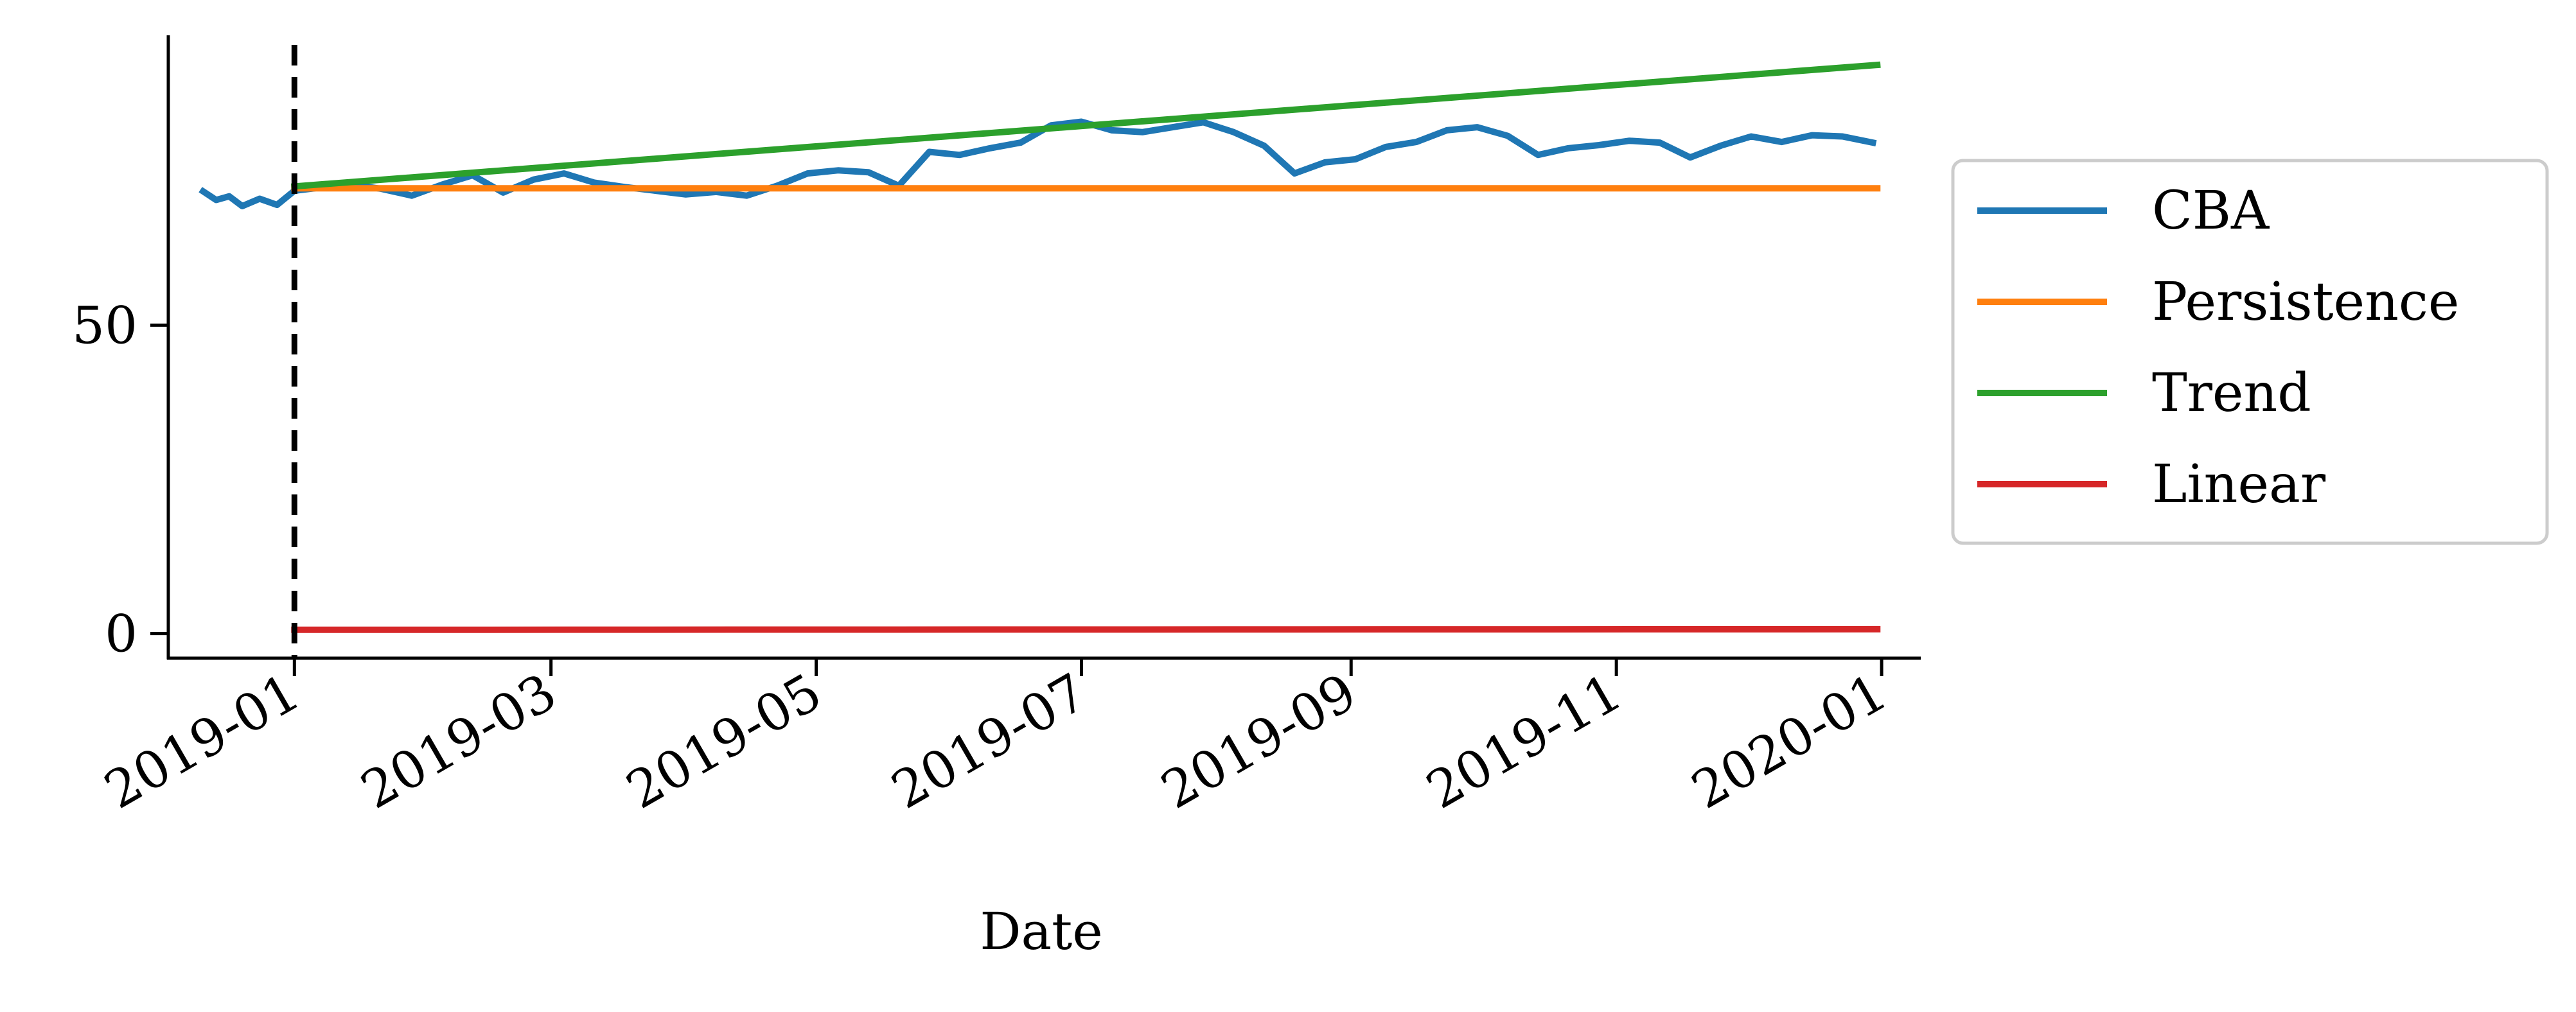 The width and height of the screenshot is (2576, 1012). I want to click on y-tick-label: 50, so click(105, 325).